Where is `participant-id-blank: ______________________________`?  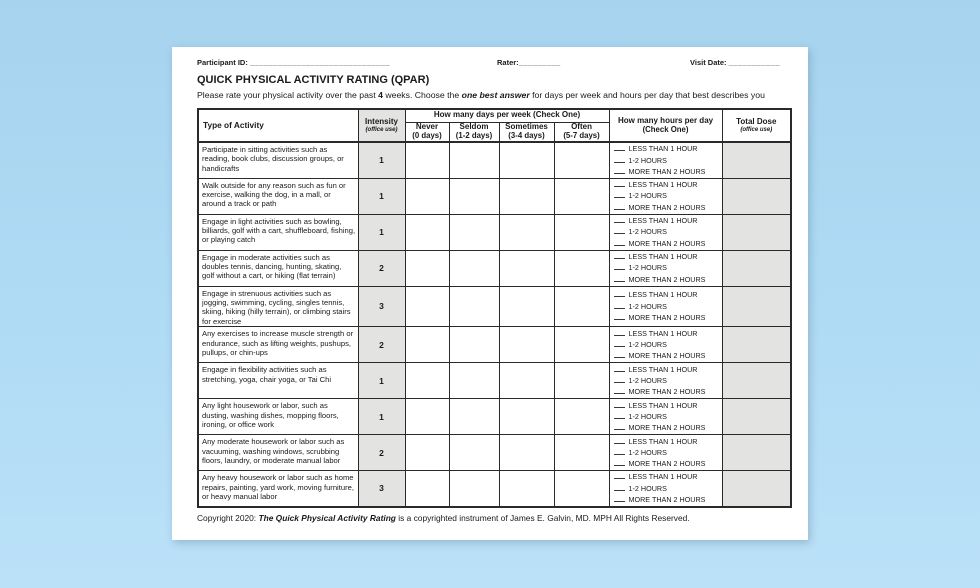 participant-id-blank: ______________________________ is located at coordinates (320, 62).